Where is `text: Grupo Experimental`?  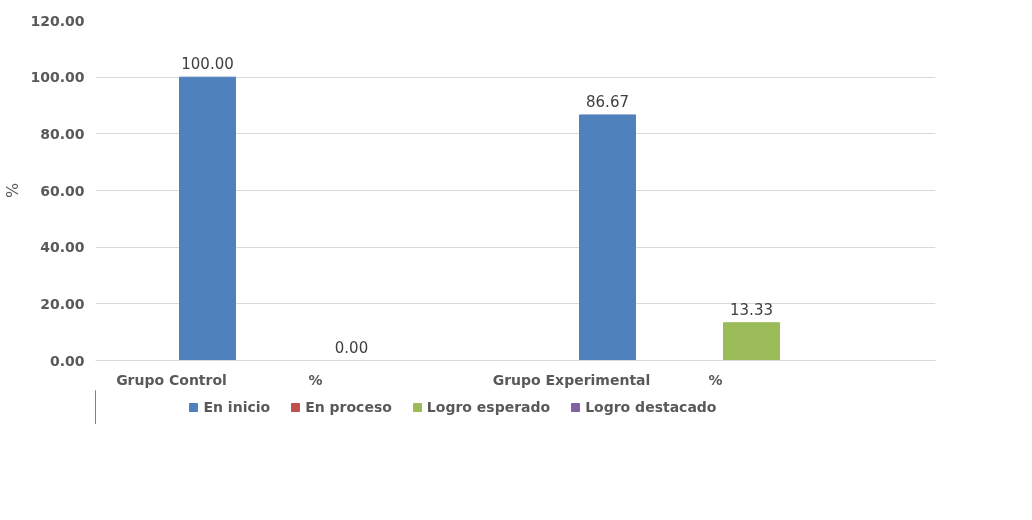 text: Grupo Experimental is located at coordinates (571, 379).